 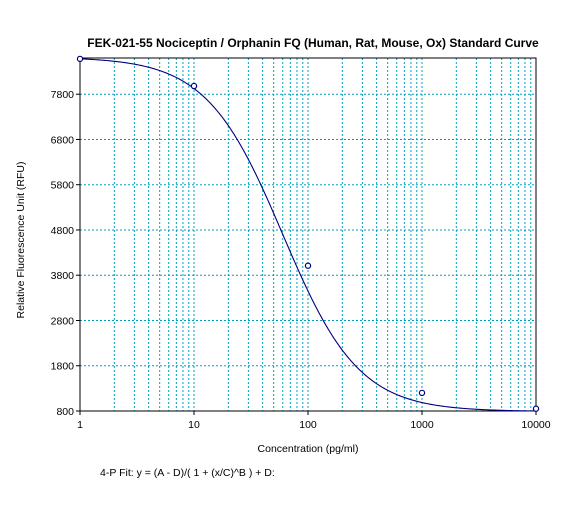 What do you see at coordinates (63, 186) in the screenshot?
I see `y-tick-label: 5800` at bounding box center [63, 186].